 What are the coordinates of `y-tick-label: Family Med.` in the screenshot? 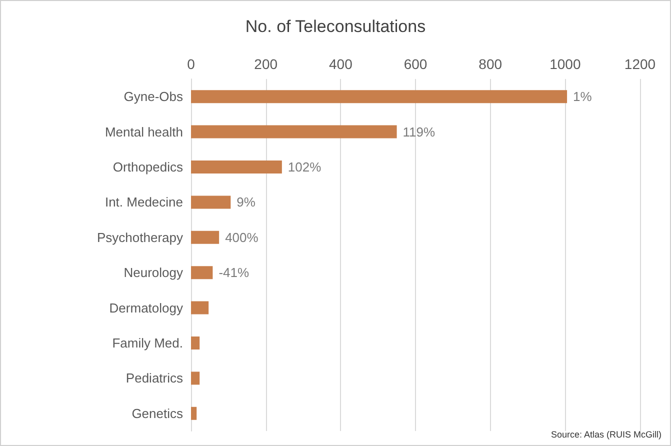 It's located at (147, 343).